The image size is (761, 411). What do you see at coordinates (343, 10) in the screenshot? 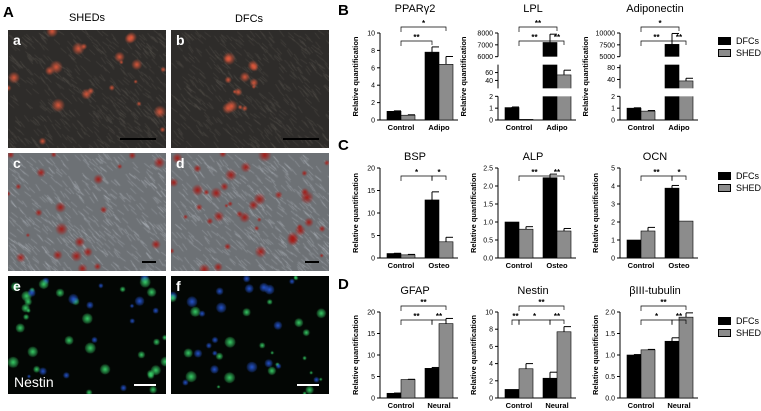
I see `panel-label-b: B` at bounding box center [343, 10].